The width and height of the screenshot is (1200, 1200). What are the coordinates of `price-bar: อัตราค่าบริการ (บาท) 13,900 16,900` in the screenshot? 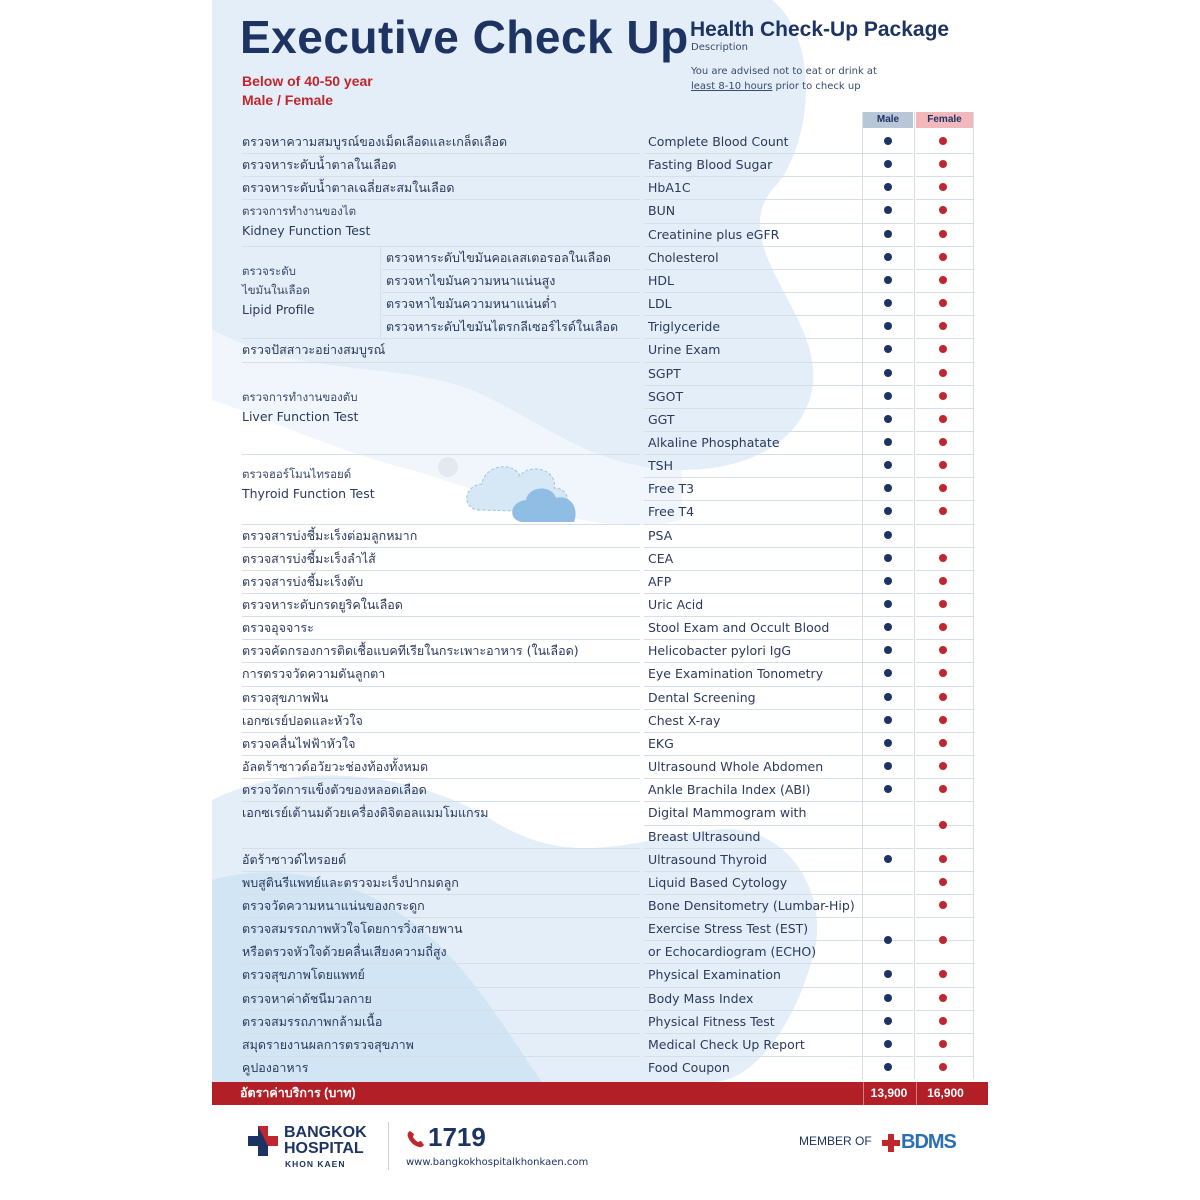 It's located at (600, 1093).